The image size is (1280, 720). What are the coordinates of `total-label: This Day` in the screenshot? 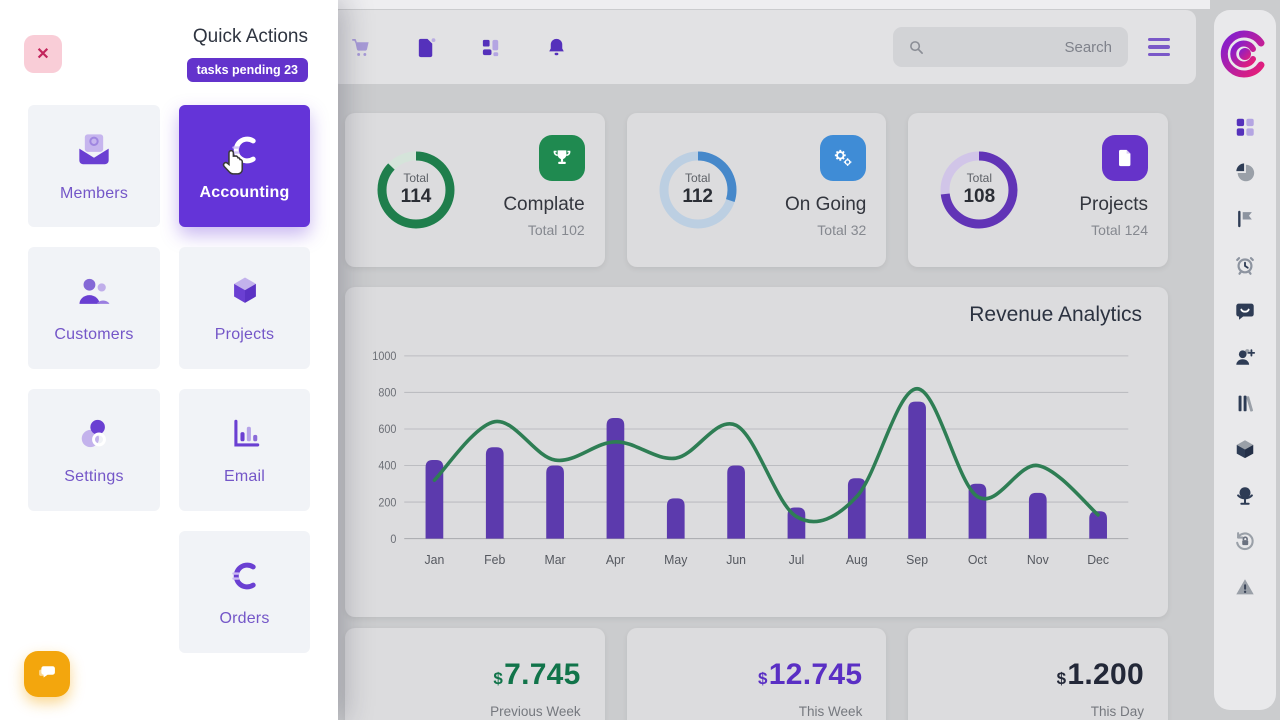 It's located at (1117, 711).